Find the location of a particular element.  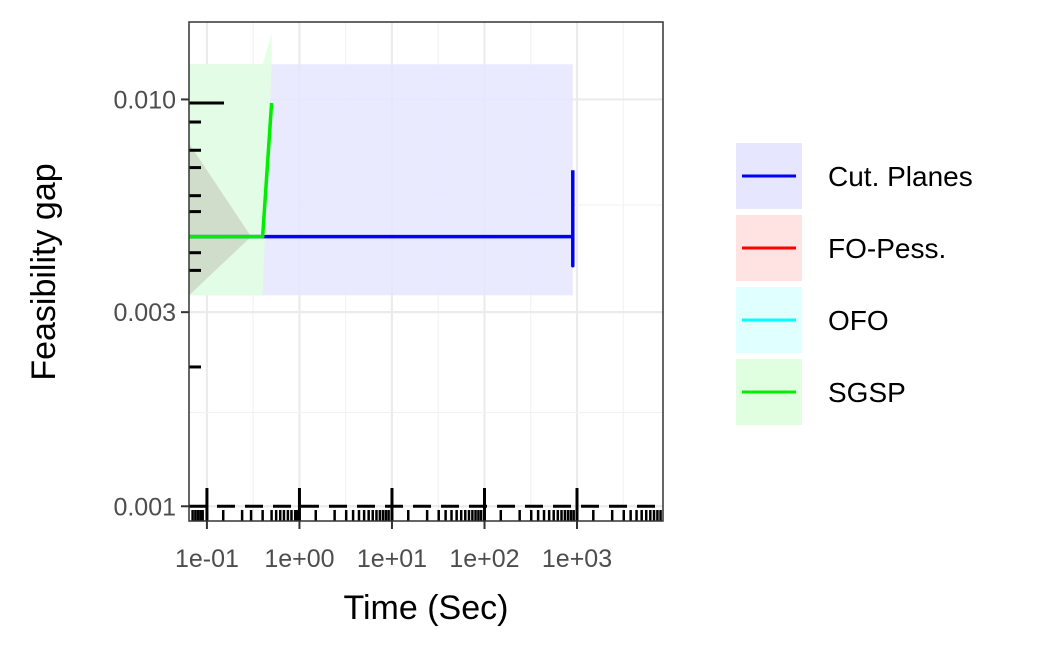

legend-sgsp-label: SGSP is located at coordinates (867, 392).